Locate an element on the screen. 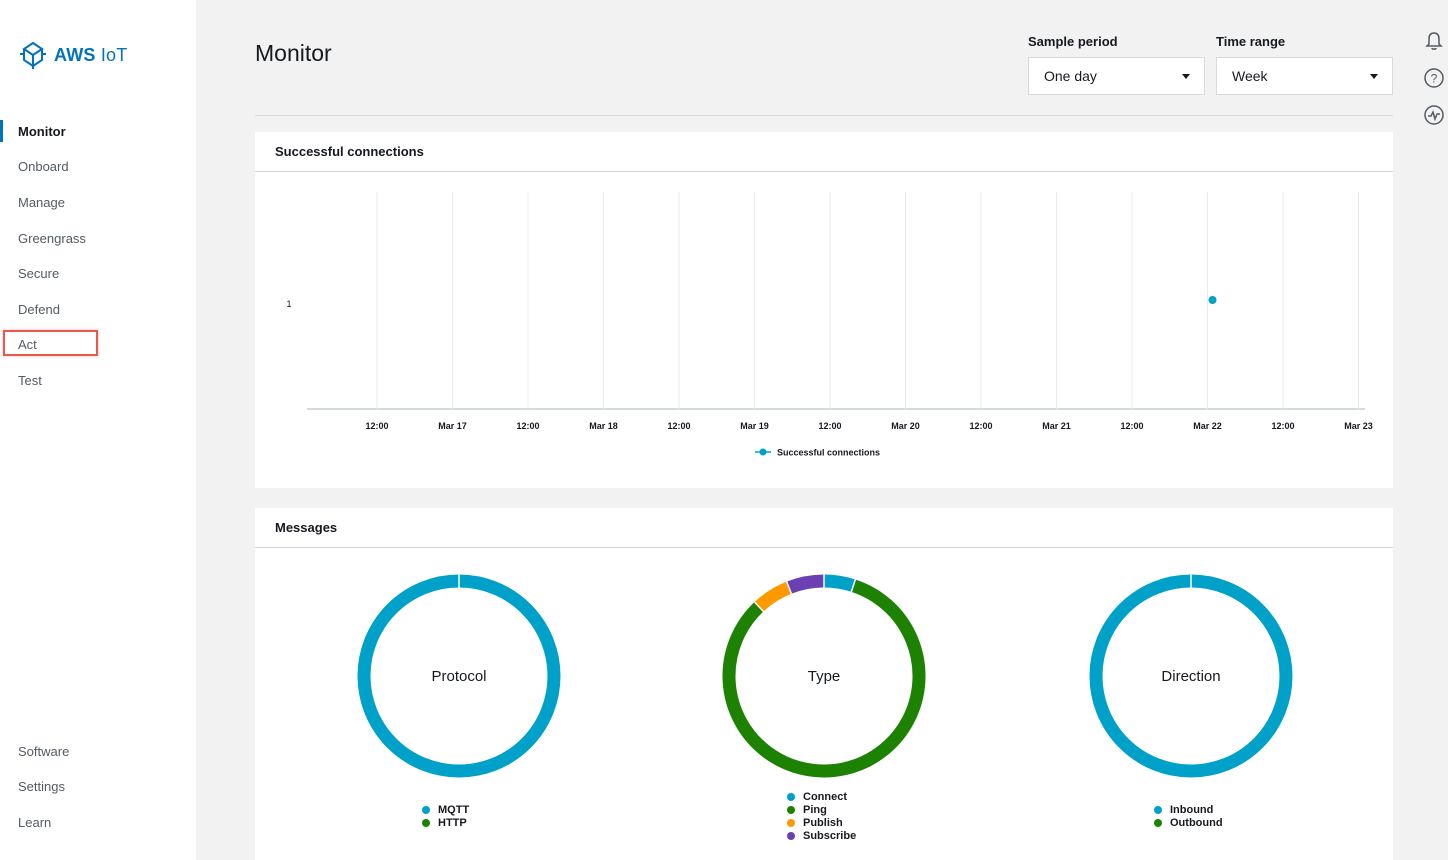 The height and width of the screenshot is (860, 1448). sample-period-label: Sample period is located at coordinates (1073, 41).